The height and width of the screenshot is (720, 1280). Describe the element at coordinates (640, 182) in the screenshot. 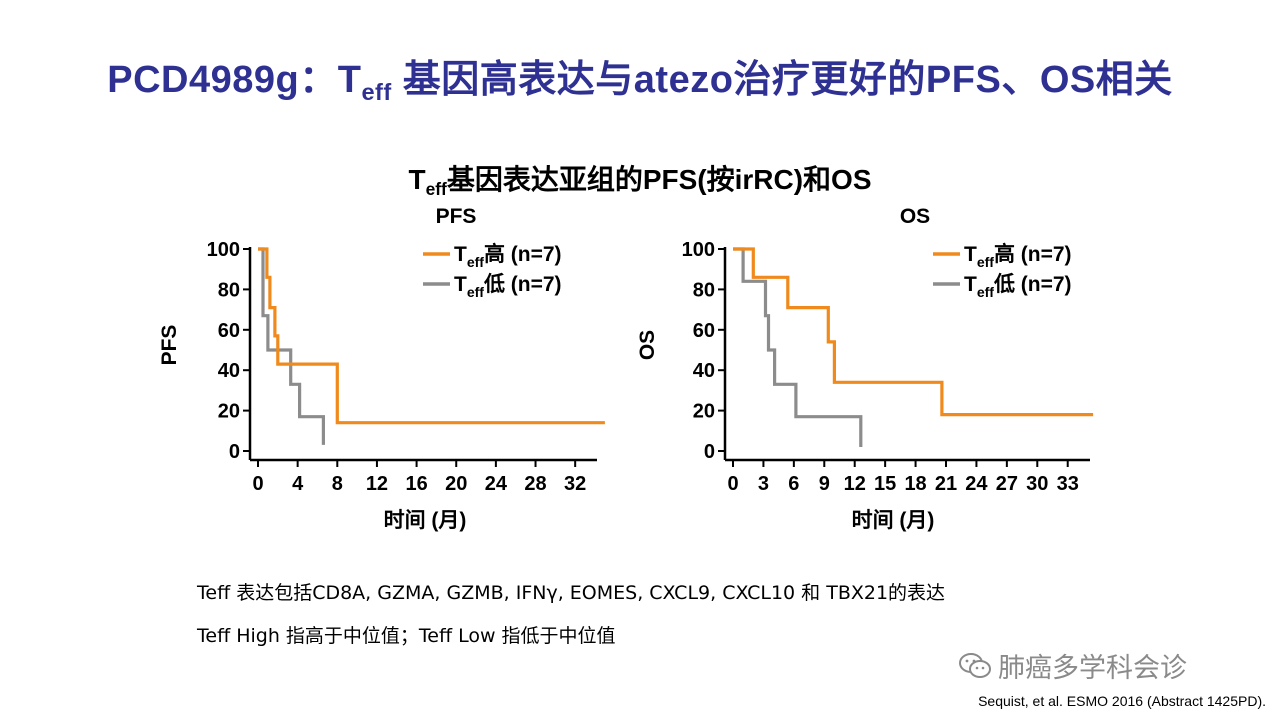

I see `chart-subtitle: Teff基因表达亚组的PFS(按irRC)和OS` at that location.